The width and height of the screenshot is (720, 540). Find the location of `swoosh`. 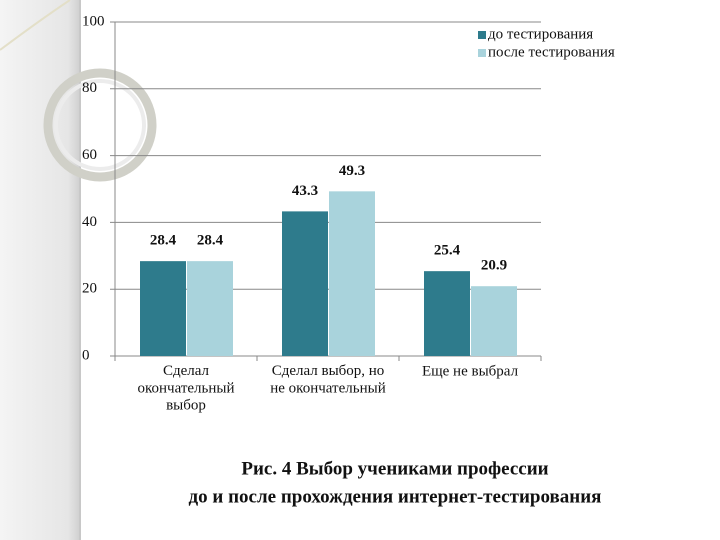

swoosh is located at coordinates (35, 25).